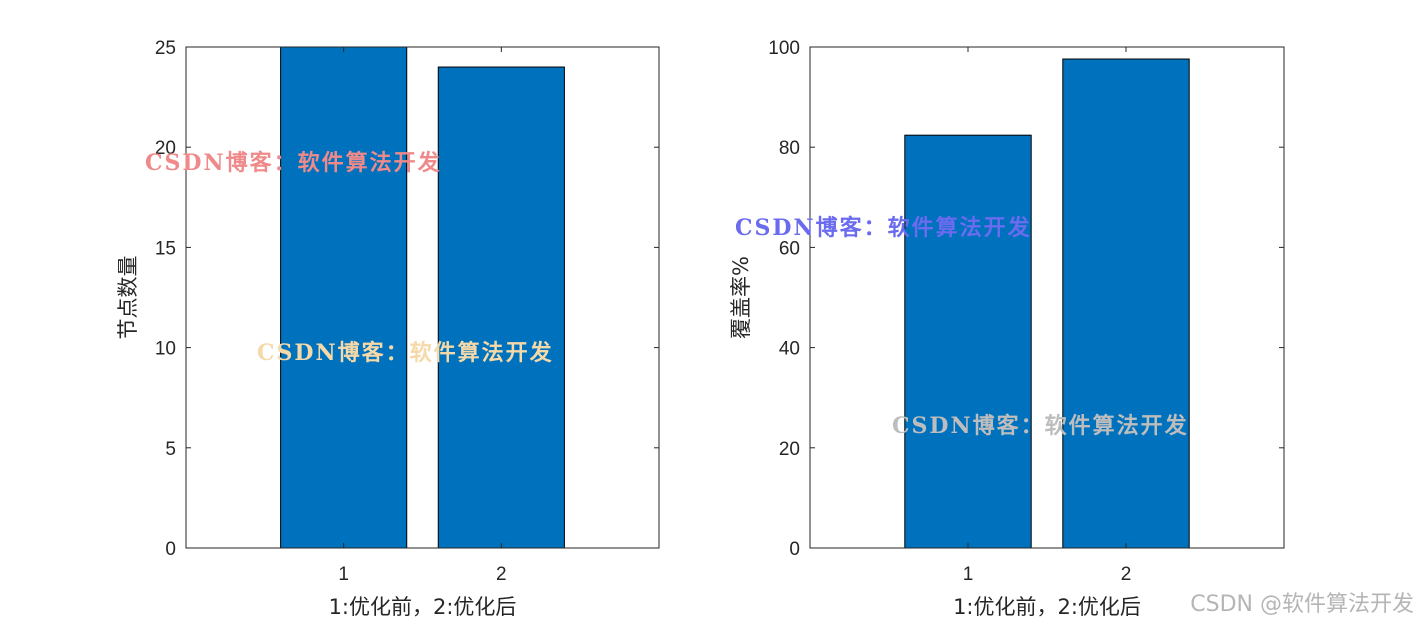 Image resolution: width=1420 pixels, height=622 pixels. Describe the element at coordinates (170, 449) in the screenshot. I see `y-tick-label: 5` at that location.